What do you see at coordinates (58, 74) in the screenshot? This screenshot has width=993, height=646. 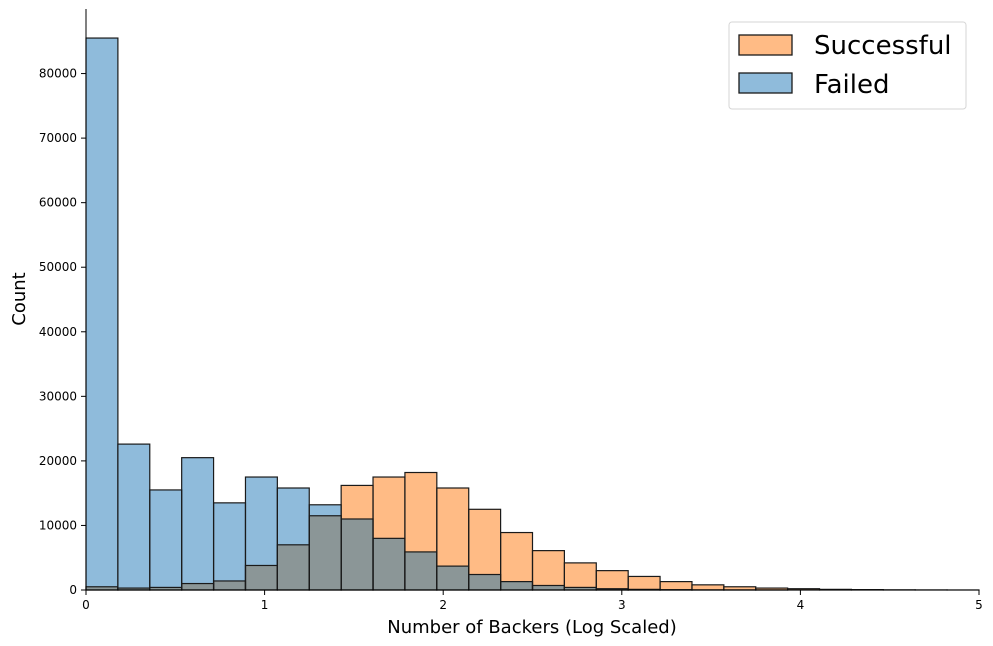 I see `y-tick-label: 80000` at bounding box center [58, 74].